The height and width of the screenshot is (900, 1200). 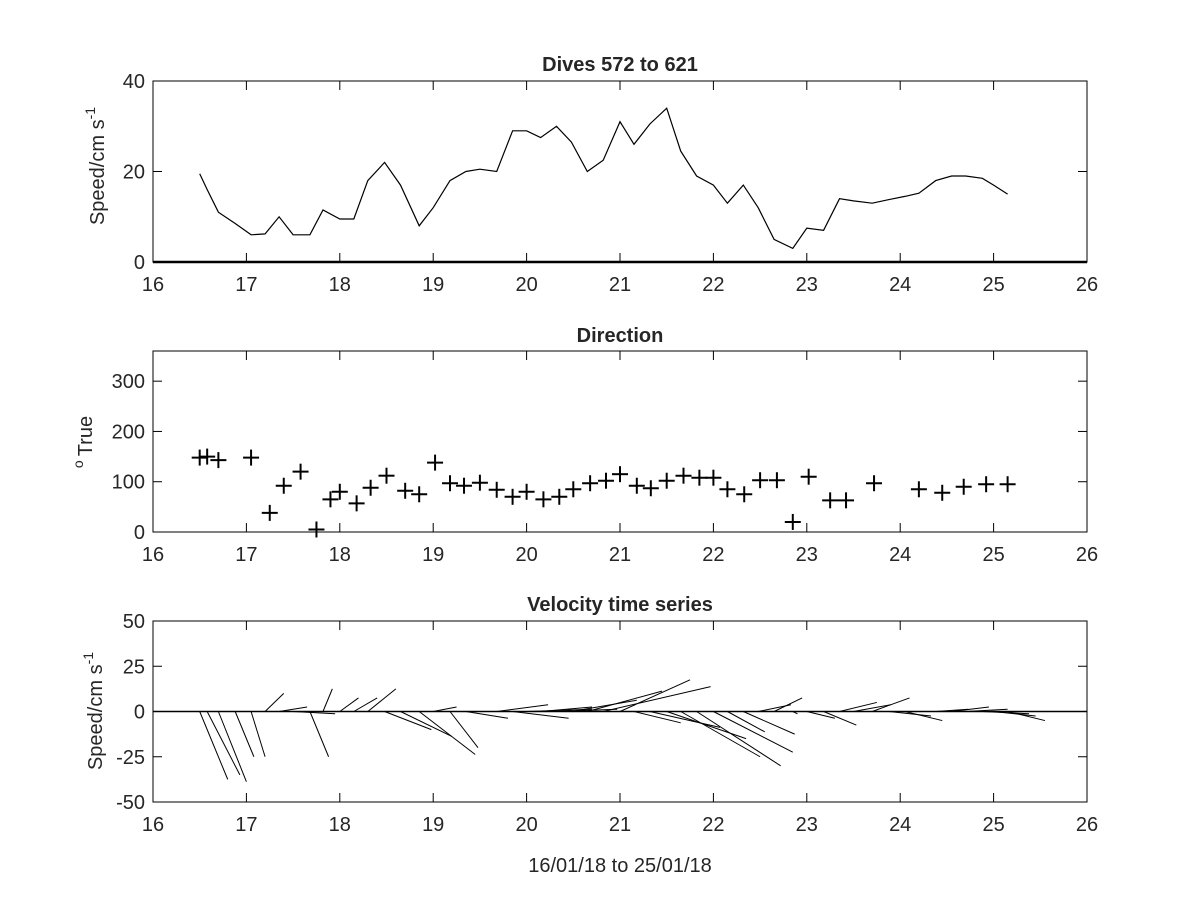 What do you see at coordinates (134, 173) in the screenshot?
I see `speed-ytick-label: 20` at bounding box center [134, 173].